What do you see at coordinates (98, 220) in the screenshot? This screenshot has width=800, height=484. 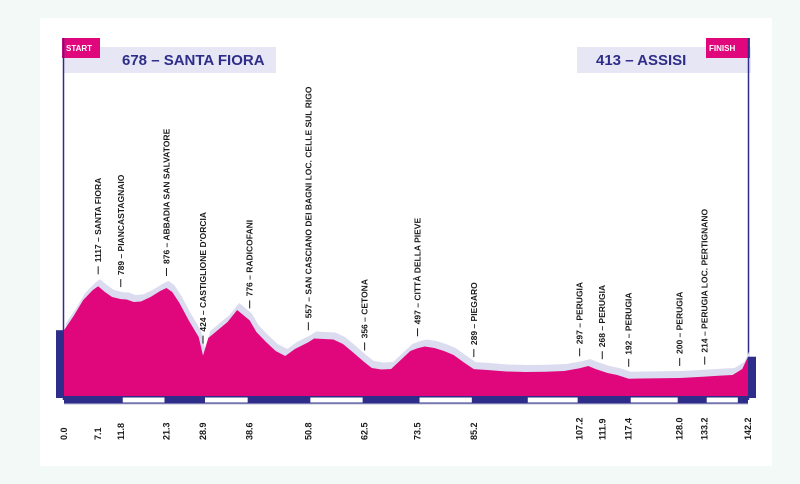 I see `annotation-label: 1117 – SANTA FIORA` at bounding box center [98, 220].